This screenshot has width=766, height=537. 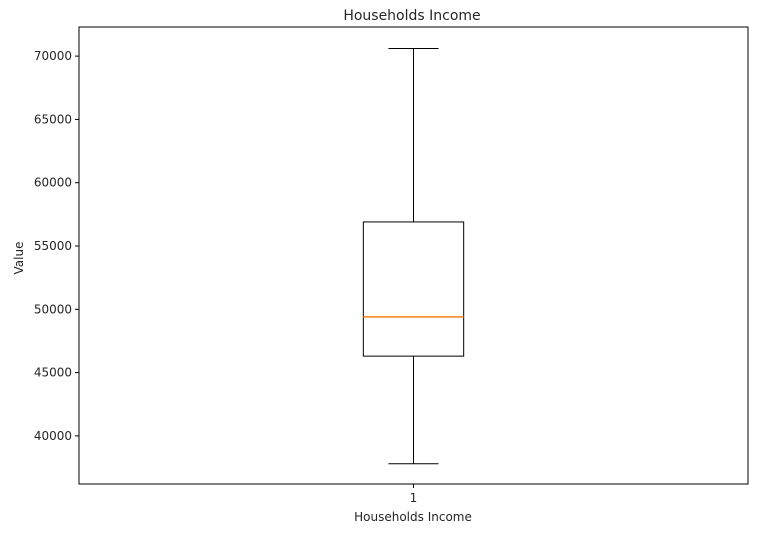 What do you see at coordinates (53, 246) in the screenshot?
I see `y-tick-label: 55000` at bounding box center [53, 246].